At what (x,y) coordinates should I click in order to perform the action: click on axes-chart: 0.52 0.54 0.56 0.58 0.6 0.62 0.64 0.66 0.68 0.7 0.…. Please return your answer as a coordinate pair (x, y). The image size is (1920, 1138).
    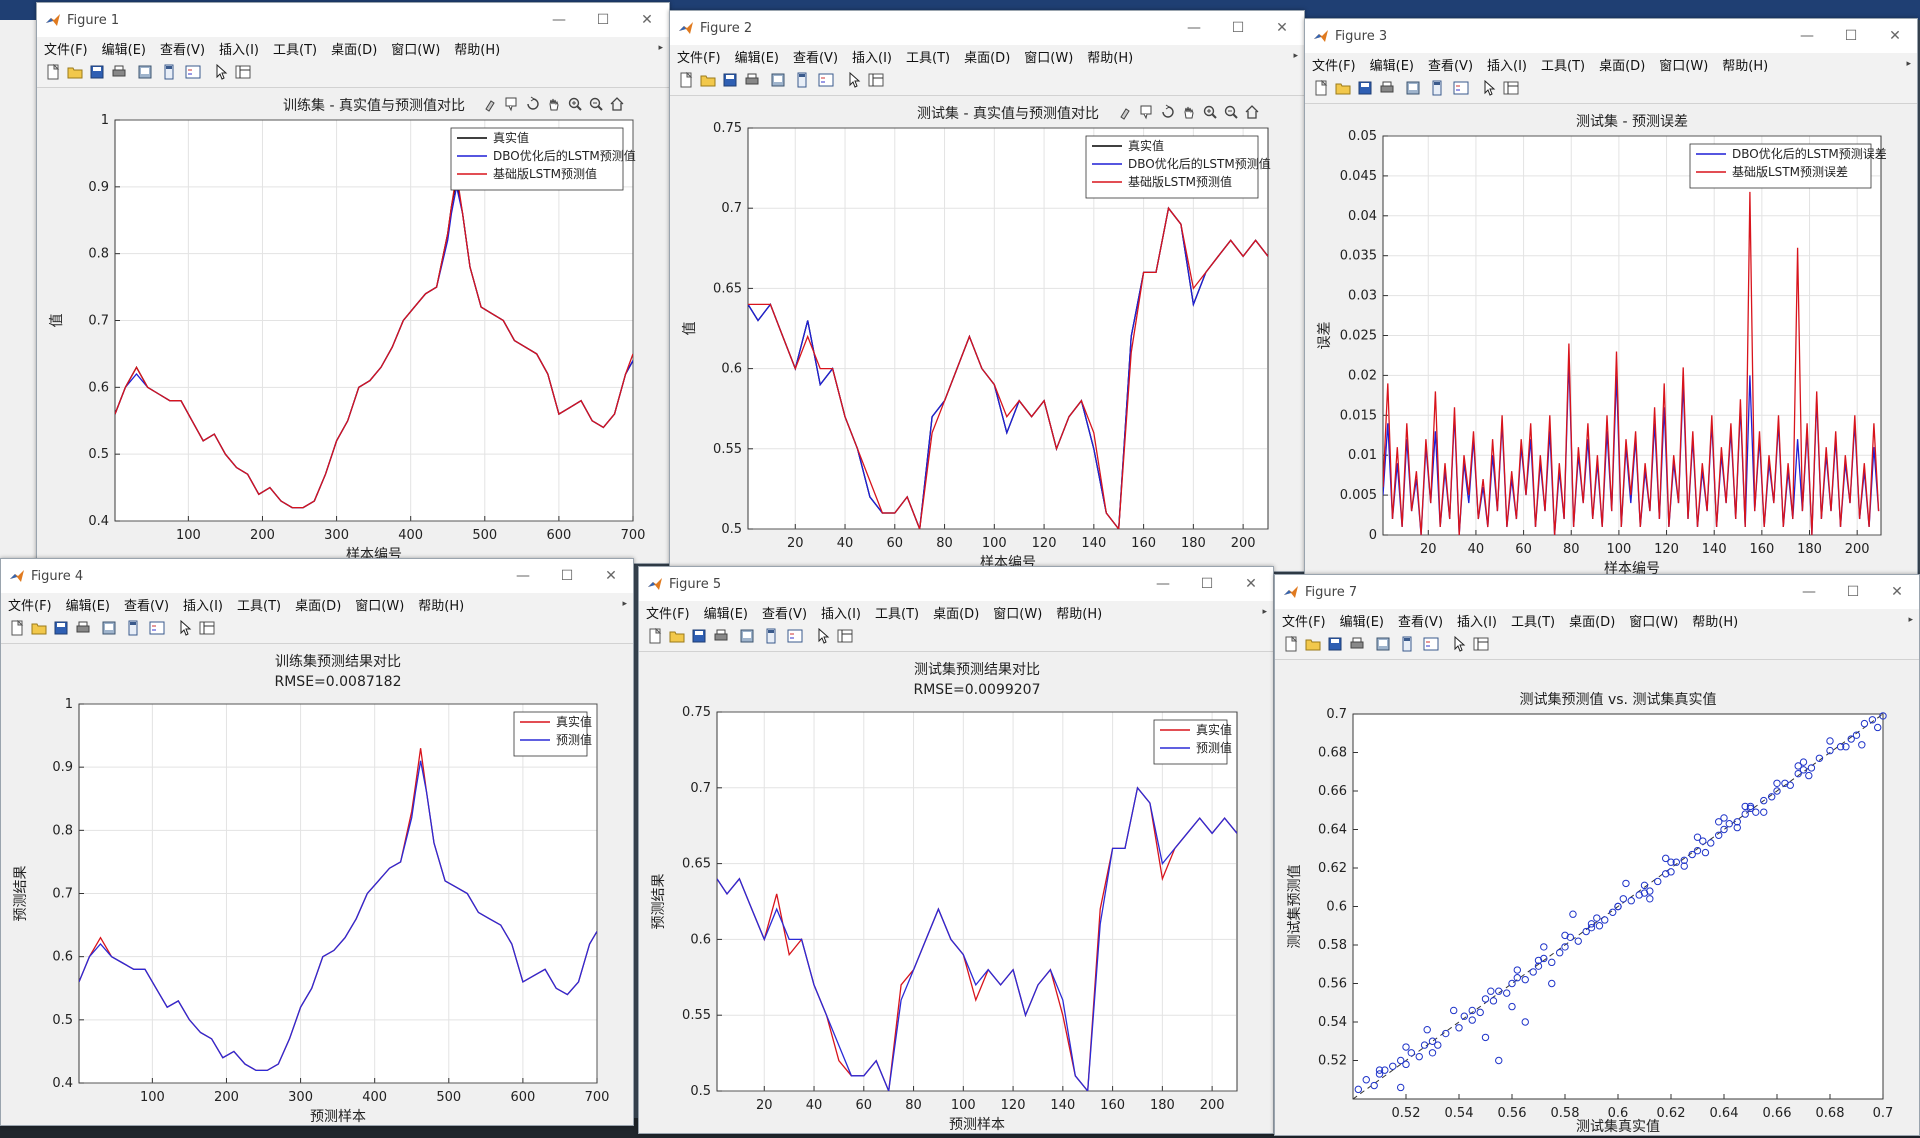
    Looking at the image, I should click on (1597, 897).